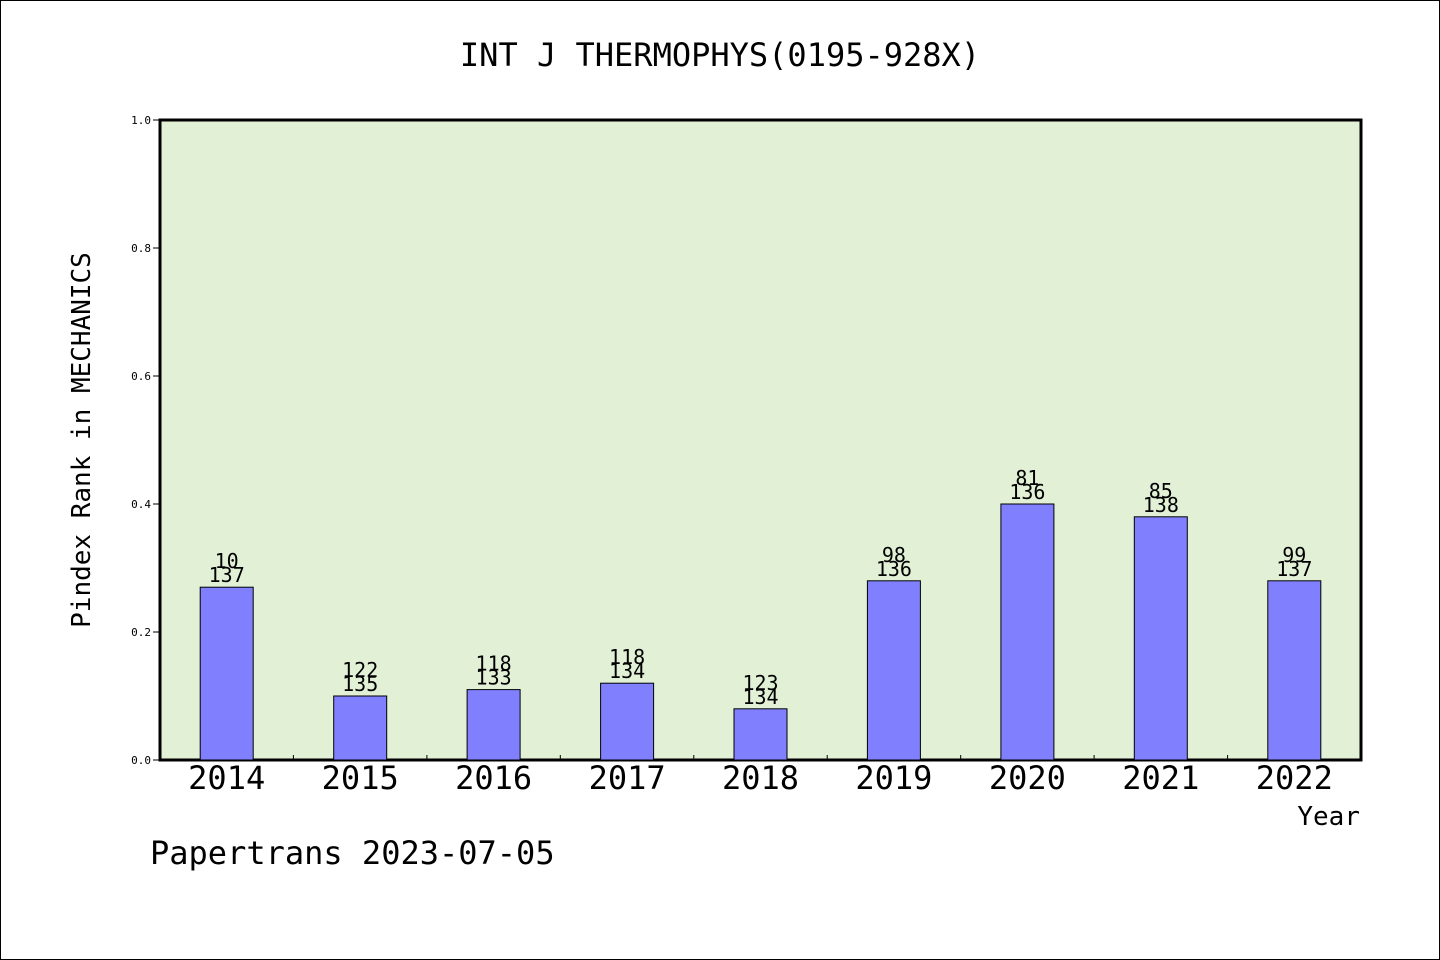  What do you see at coordinates (360, 728) in the screenshot?
I see `bar-2015` at bounding box center [360, 728].